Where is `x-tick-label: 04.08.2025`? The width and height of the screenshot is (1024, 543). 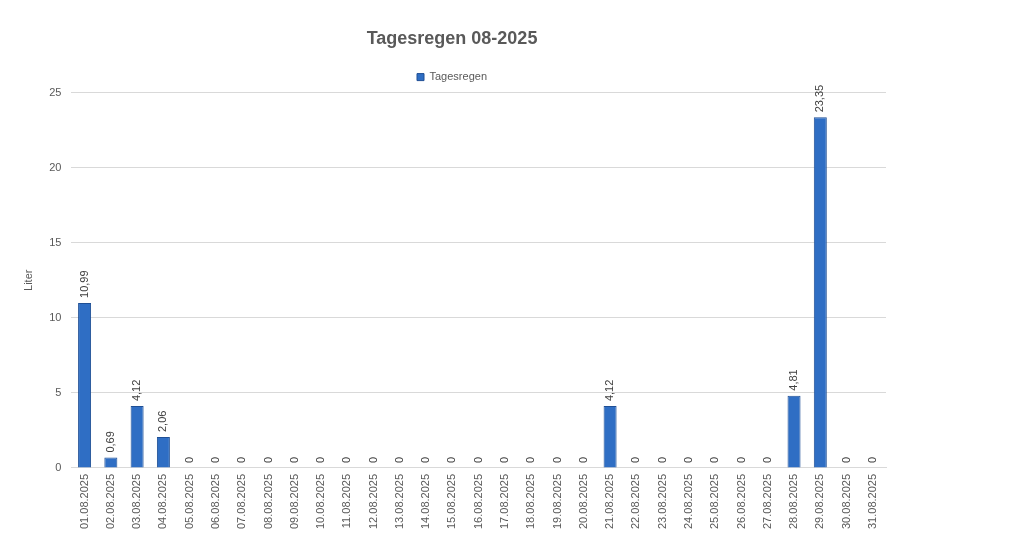
x-tick-label: 04.08.2025 is located at coordinates (162, 501).